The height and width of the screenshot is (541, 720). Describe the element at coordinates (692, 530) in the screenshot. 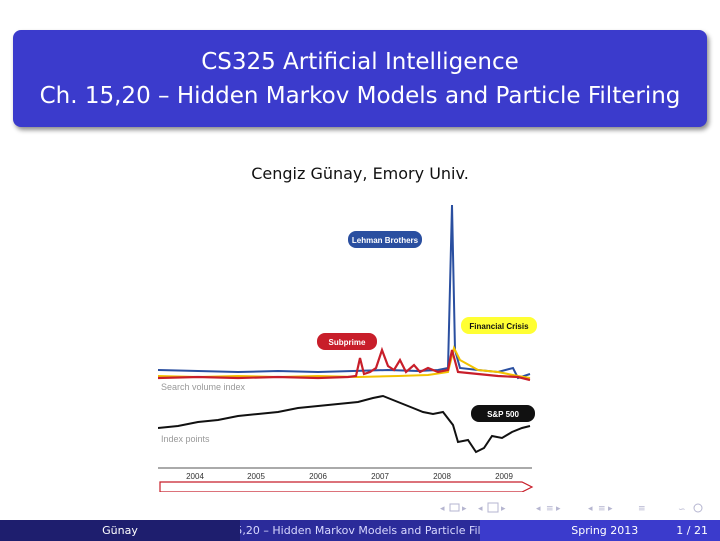

I see `footer-page: 1 / 21` at that location.